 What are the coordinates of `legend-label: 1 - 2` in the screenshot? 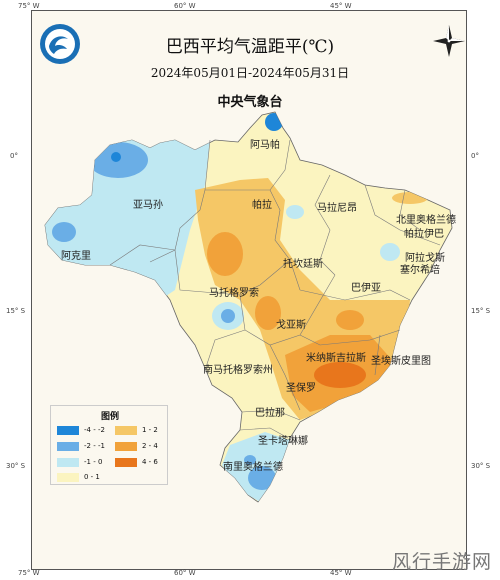 It's located at (150, 430).